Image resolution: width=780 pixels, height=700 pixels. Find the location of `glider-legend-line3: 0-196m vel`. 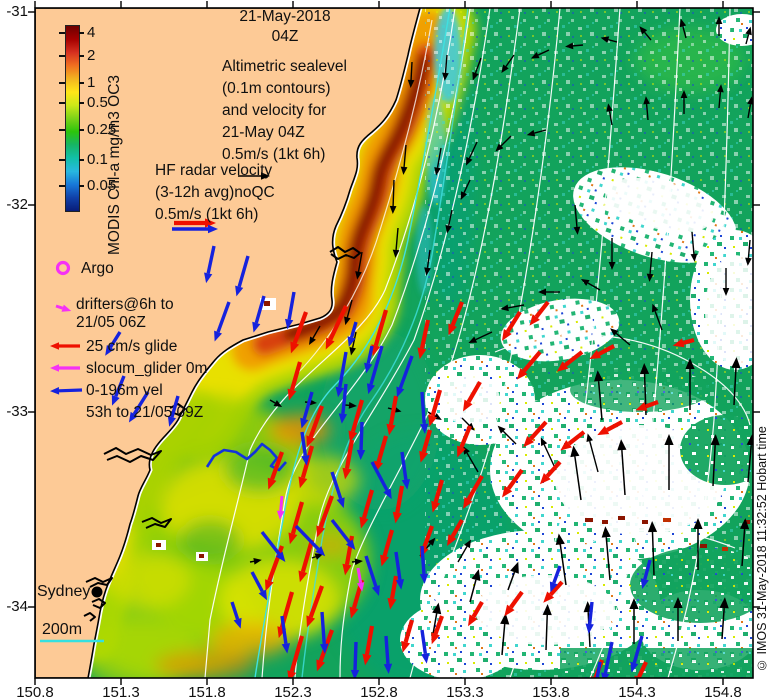

glider-legend-line3: 0-196m vel is located at coordinates (124, 390).